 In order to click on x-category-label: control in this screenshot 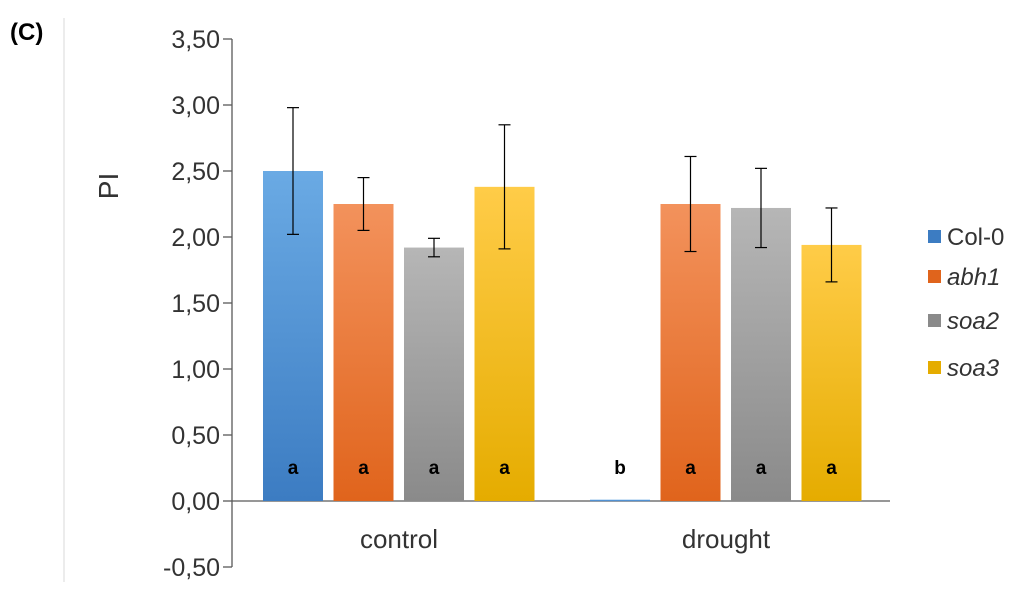, I will do `click(399, 539)`.